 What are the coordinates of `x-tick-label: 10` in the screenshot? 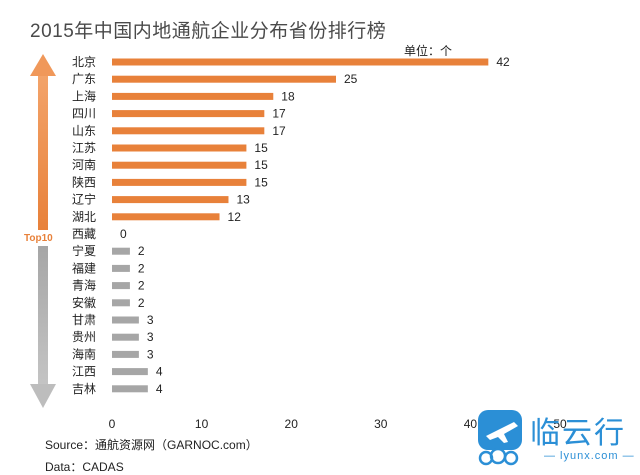 It's located at (202, 424).